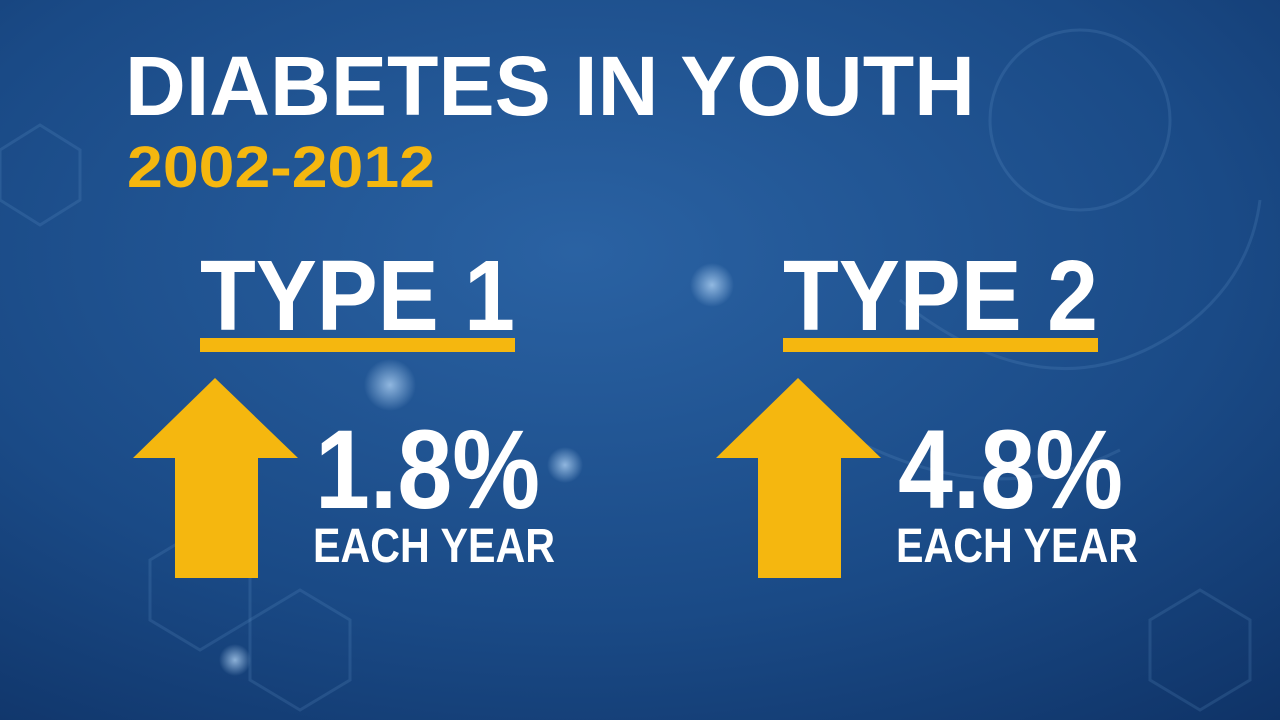  Describe the element at coordinates (1010, 469) in the screenshot. I see `rate-value: 4.8%` at that location.